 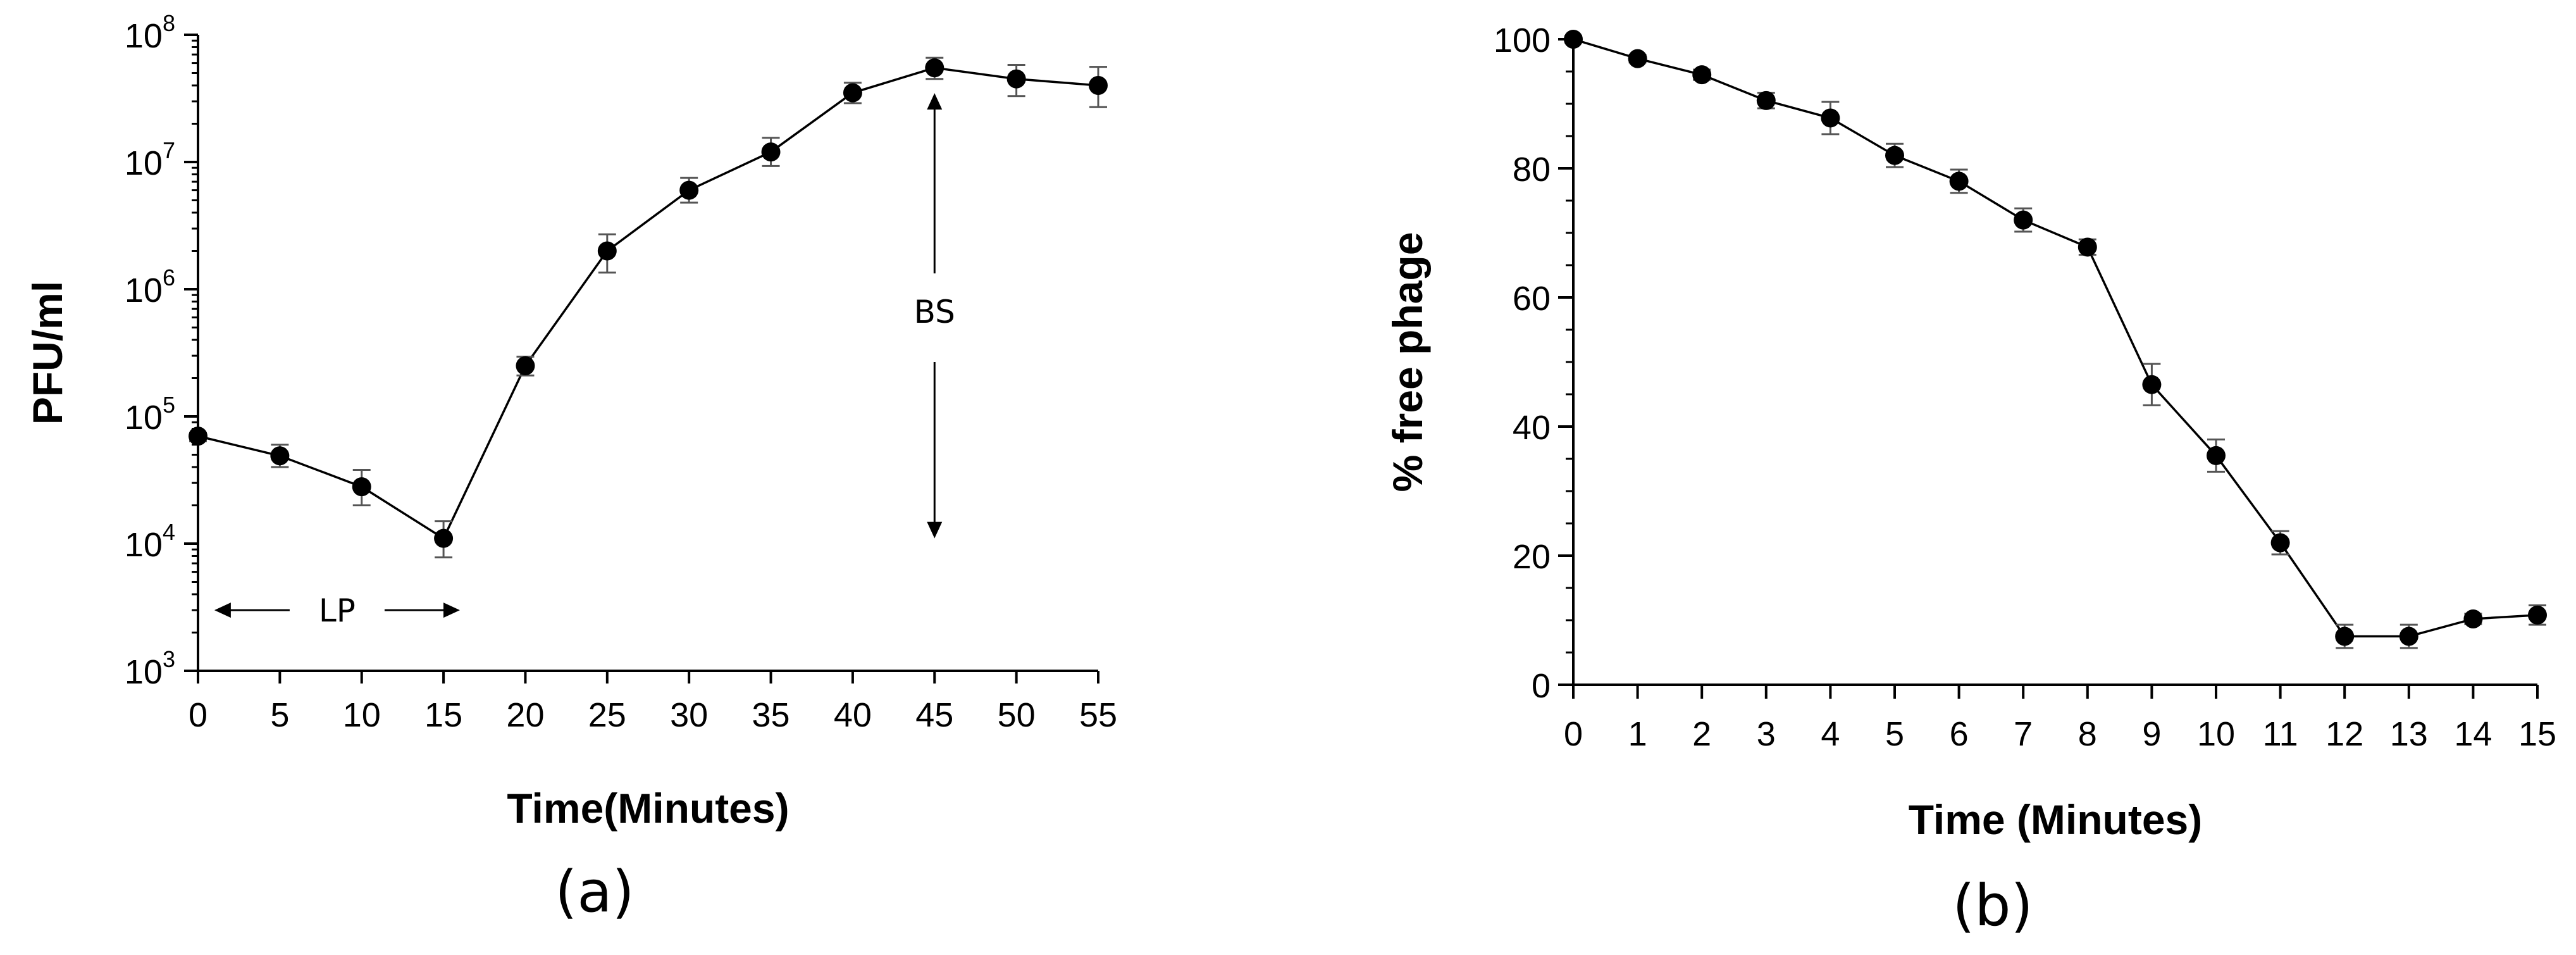 I want to click on y-tick-label: 0, so click(x=1541, y=686).